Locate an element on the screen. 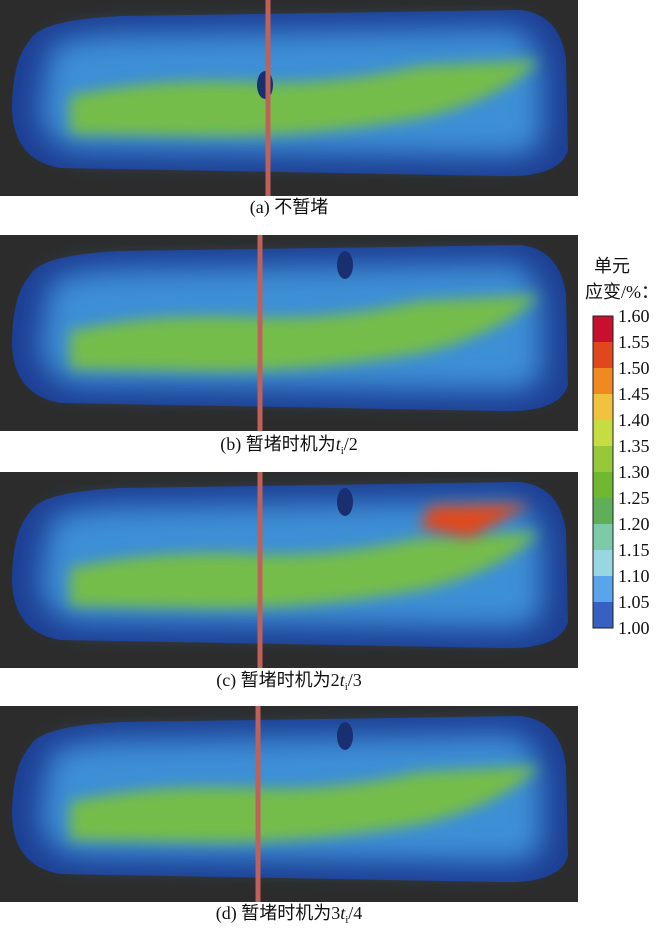 The height and width of the screenshot is (936, 664). colorbar-title: 单元 is located at coordinates (612, 266).